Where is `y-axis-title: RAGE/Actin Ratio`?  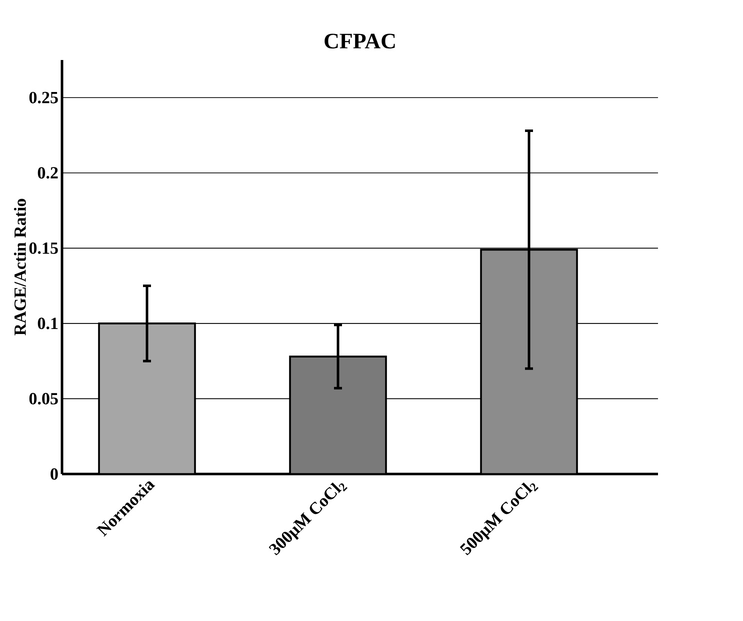
y-axis-title: RAGE/Actin Ratio is located at coordinates (20, 267).